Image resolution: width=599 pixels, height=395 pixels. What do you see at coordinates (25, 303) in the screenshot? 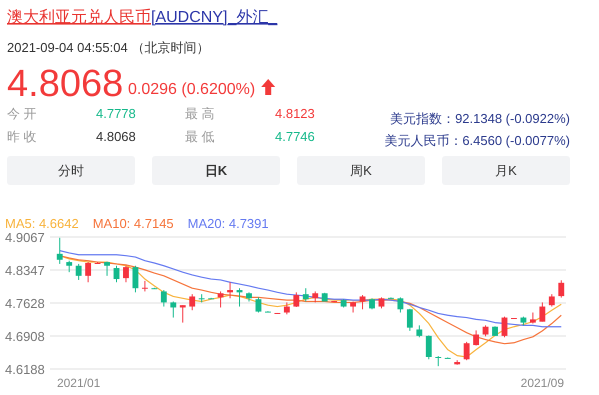
I see `y-tick-label: 4.7628` at bounding box center [25, 303].